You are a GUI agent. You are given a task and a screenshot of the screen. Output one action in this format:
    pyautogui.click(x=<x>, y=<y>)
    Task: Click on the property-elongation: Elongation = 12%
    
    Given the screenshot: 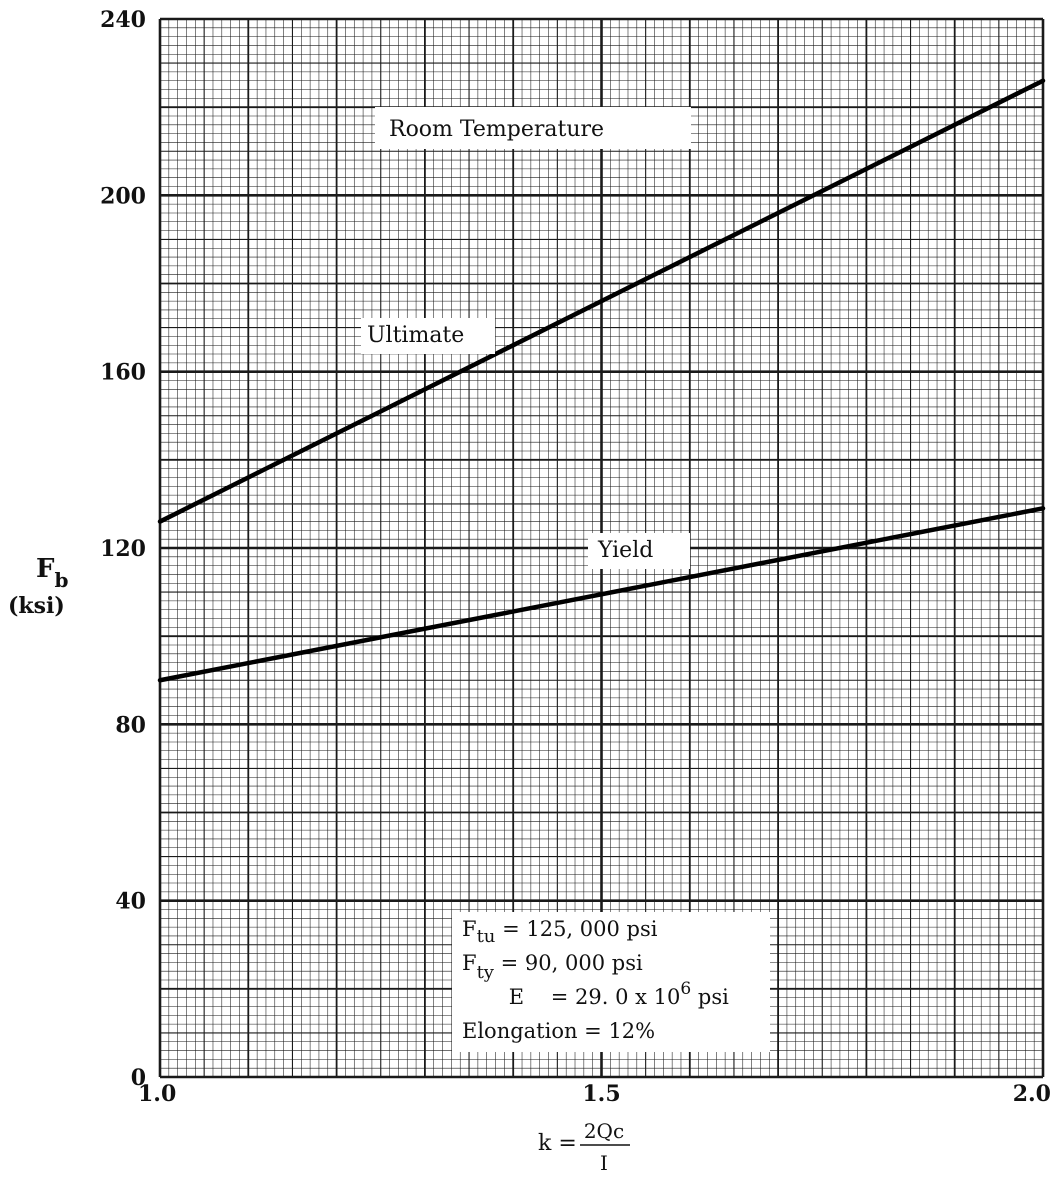 What is the action you would take?
    pyautogui.click(x=558, y=1031)
    